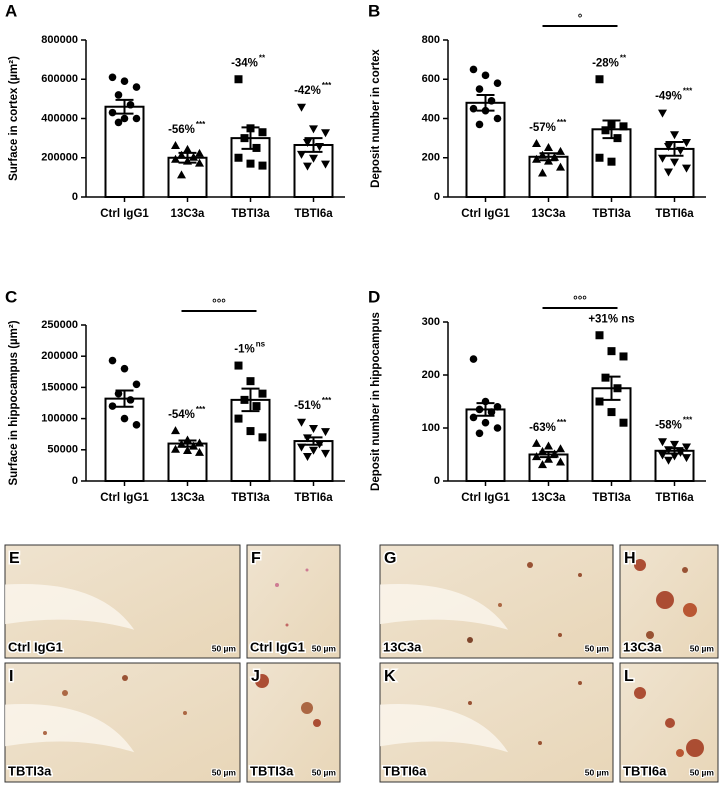 This screenshot has height=785, width=726. I want to click on micrograph-letter: L, so click(629, 676).